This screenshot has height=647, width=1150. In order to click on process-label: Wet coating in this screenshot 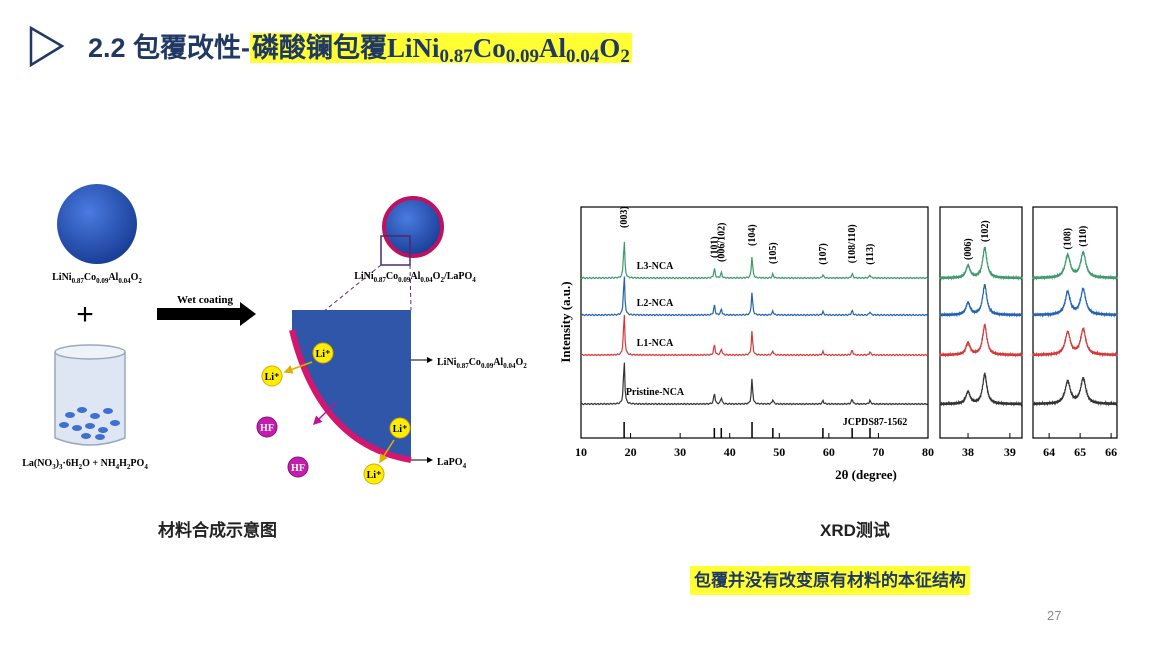, I will do `click(205, 300)`.